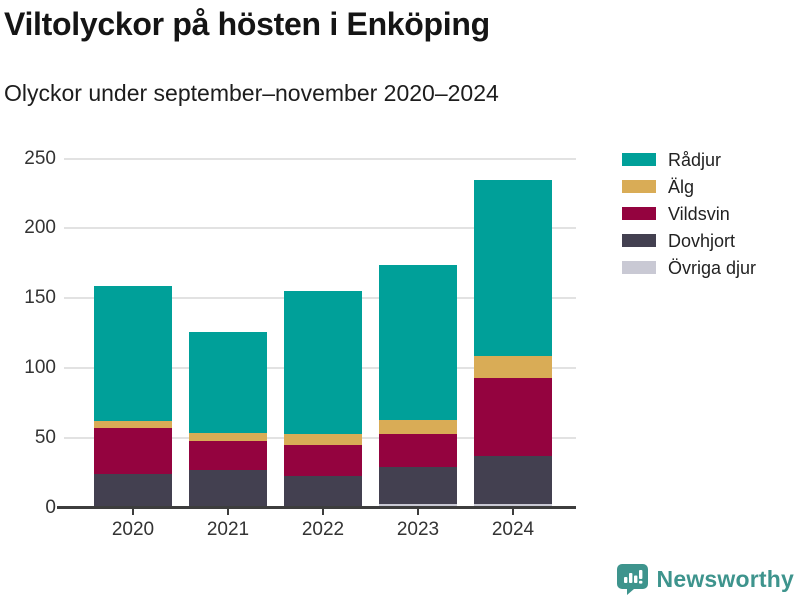  What do you see at coordinates (418, 529) in the screenshot?
I see `x-tick-label-2023: 2023` at bounding box center [418, 529].